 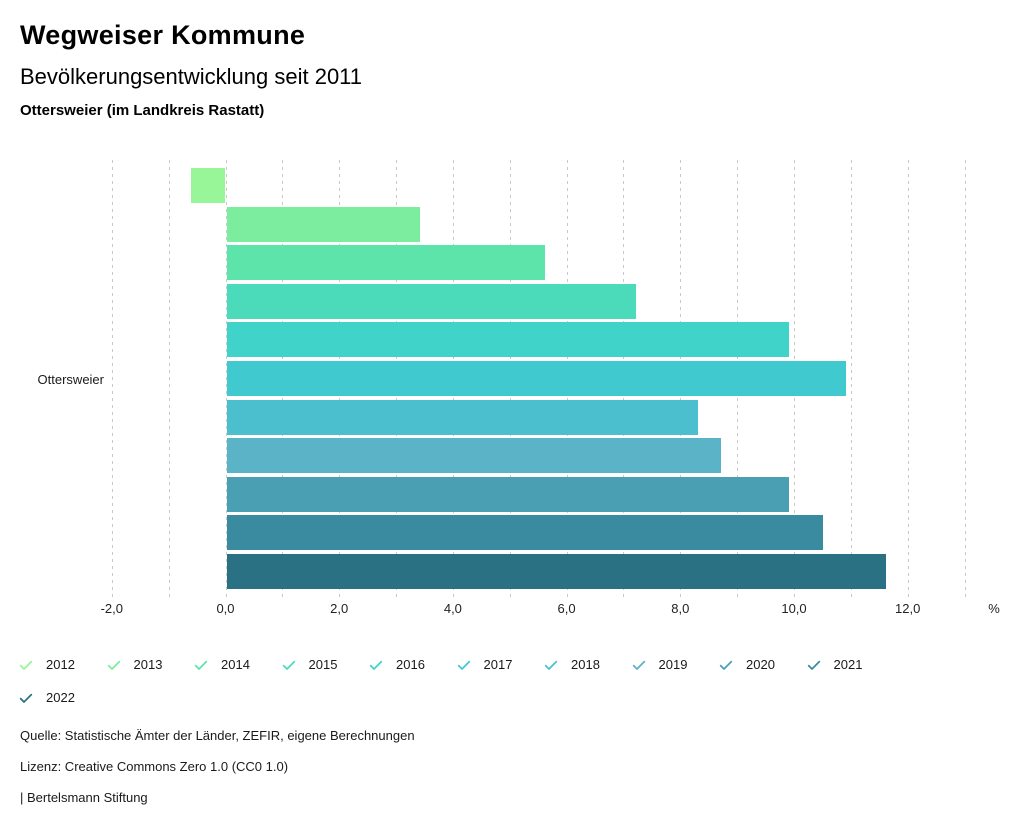 I want to click on legend-item-2014: 2014, so click(x=237, y=664).